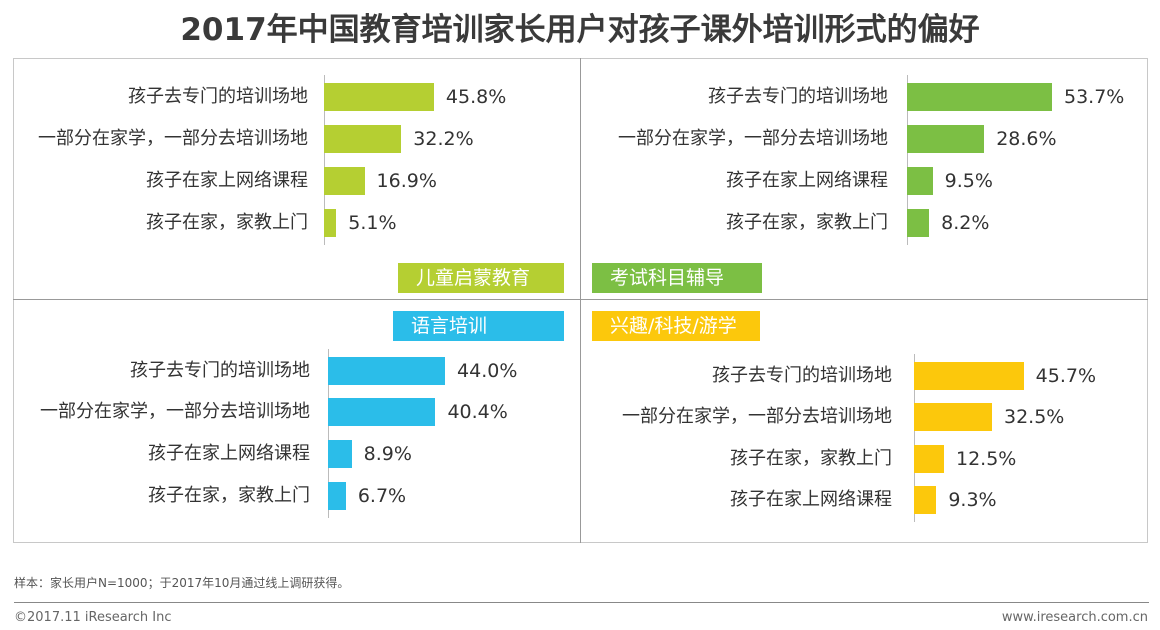 The width and height of the screenshot is (1160, 630). What do you see at coordinates (965, 223) in the screenshot?
I see `data-label: 8.2%` at bounding box center [965, 223].